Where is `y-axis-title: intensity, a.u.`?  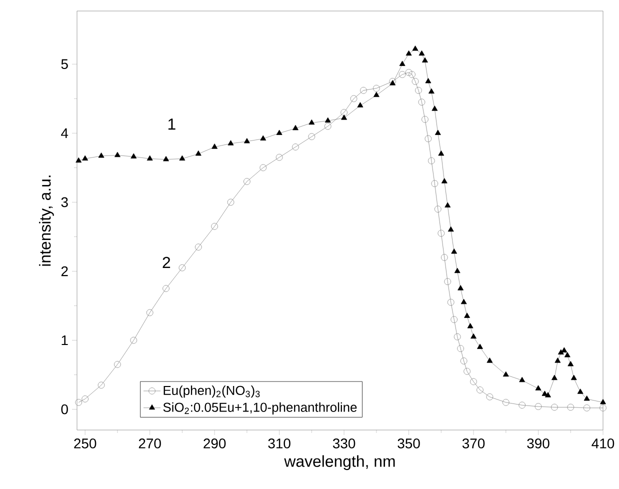 y-axis-title: intensity, a.u. is located at coordinates (46, 221).